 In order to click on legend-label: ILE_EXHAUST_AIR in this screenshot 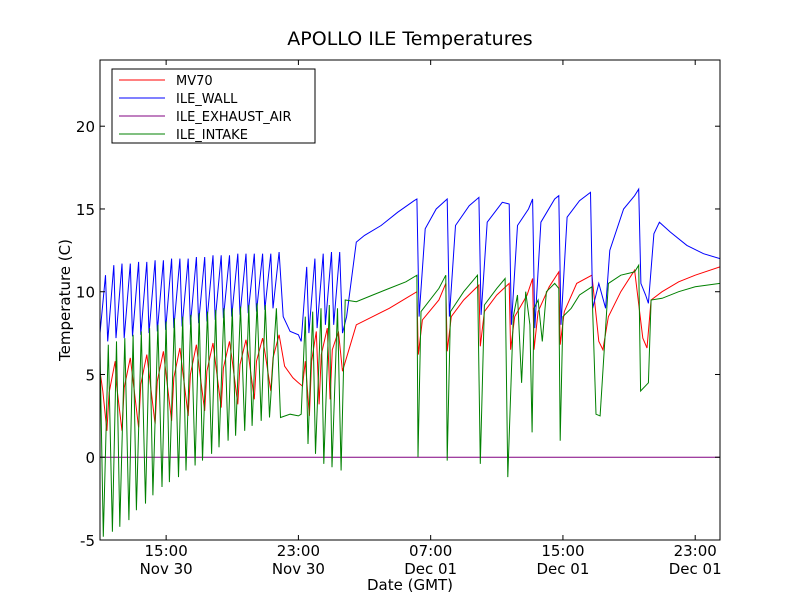, I will do `click(234, 117)`.